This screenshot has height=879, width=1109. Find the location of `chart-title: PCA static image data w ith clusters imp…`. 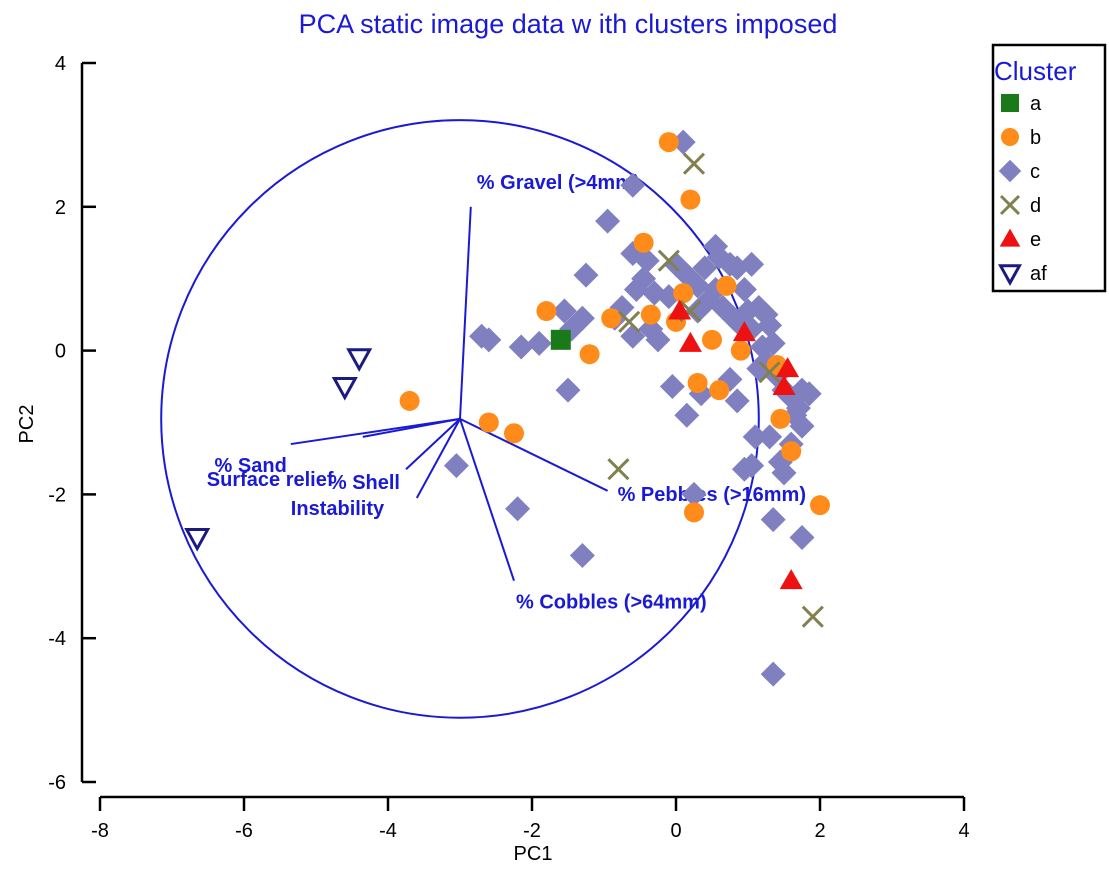

chart-title: PCA static image data w ith clusters imp… is located at coordinates (568, 24).